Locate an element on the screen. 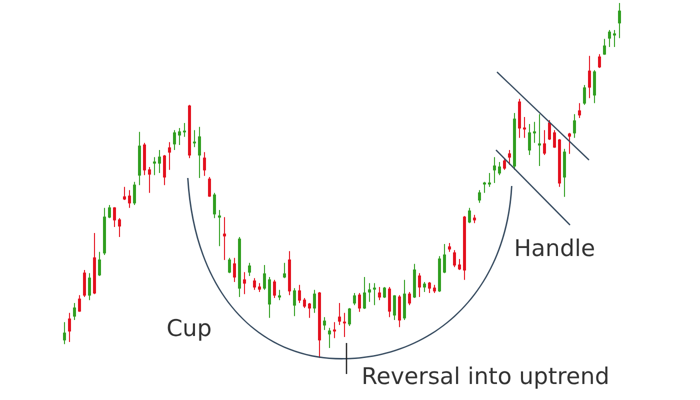 This screenshot has height=400, width=700. annotation: Cup is located at coordinates (189, 329).